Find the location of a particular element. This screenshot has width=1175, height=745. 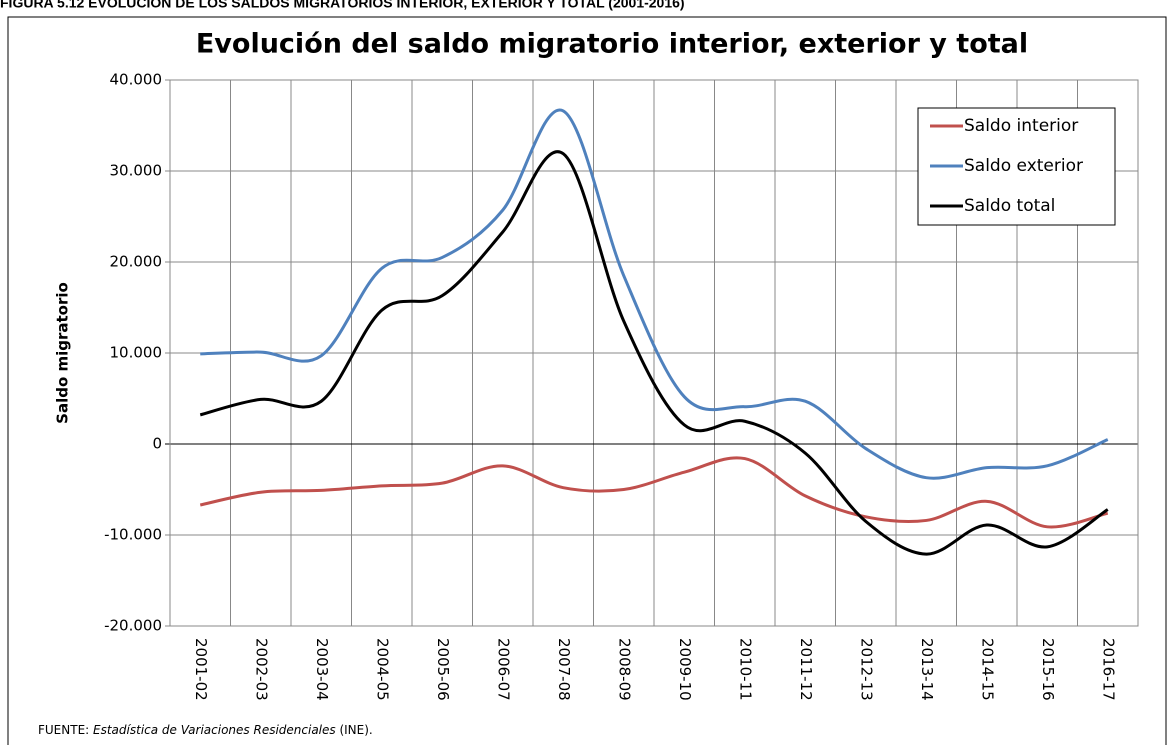

x-tick-label: 2014-15 is located at coordinates (987, 669).